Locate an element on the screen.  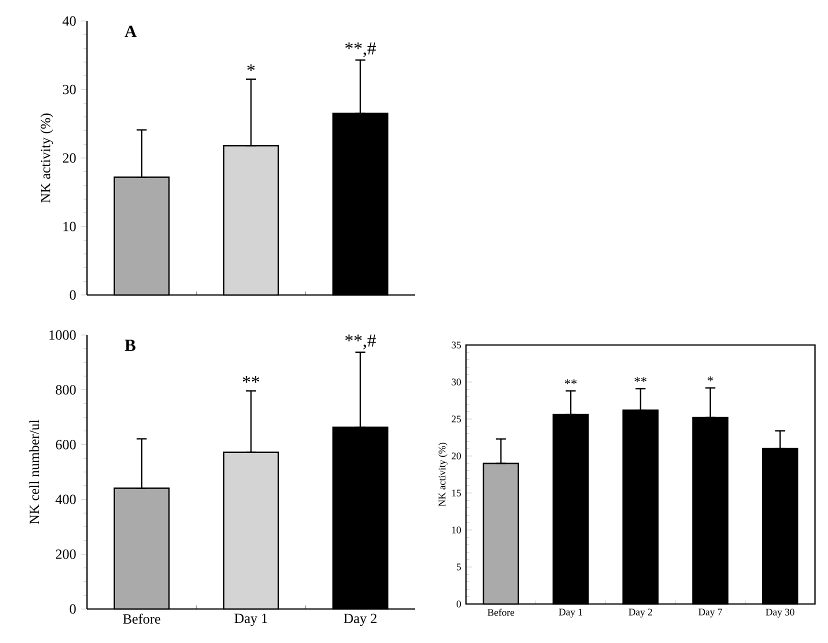
y-tick-label: 5 is located at coordinates (458, 567).